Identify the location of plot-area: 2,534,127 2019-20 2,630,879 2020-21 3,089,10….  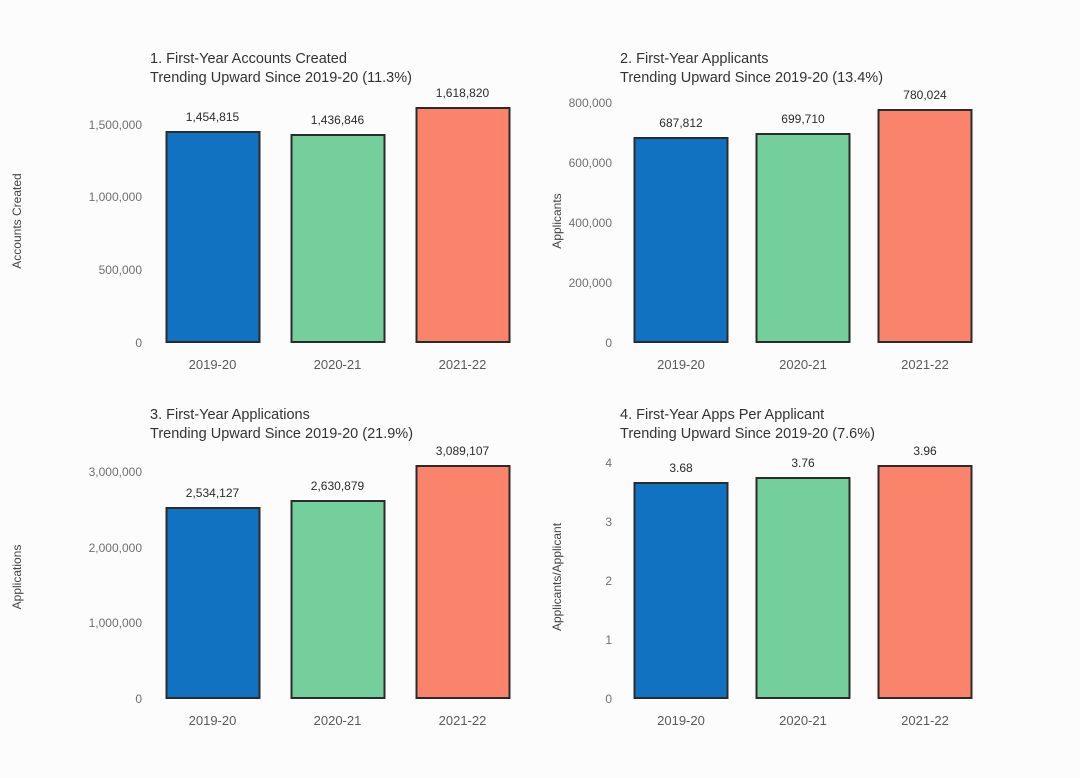
(337, 586).